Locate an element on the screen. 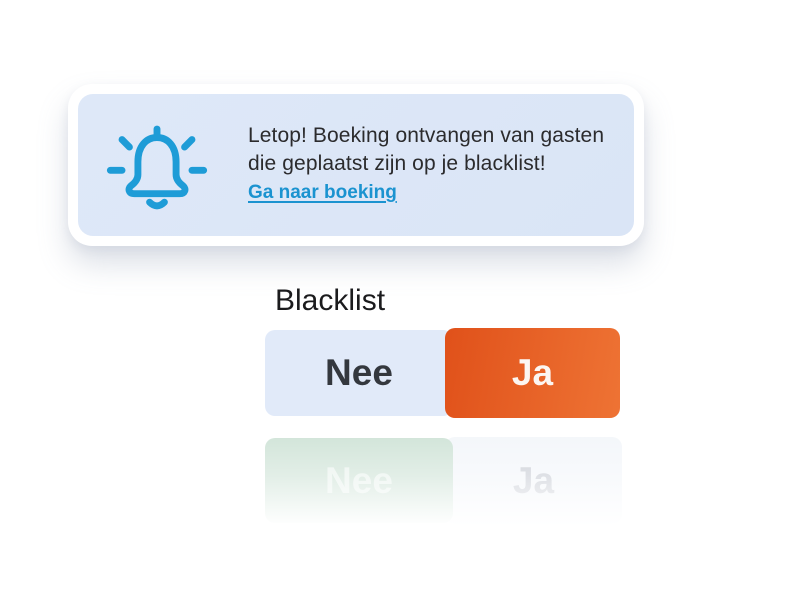 The height and width of the screenshot is (600, 800). blacklist-heading: Blacklist is located at coordinates (330, 300).